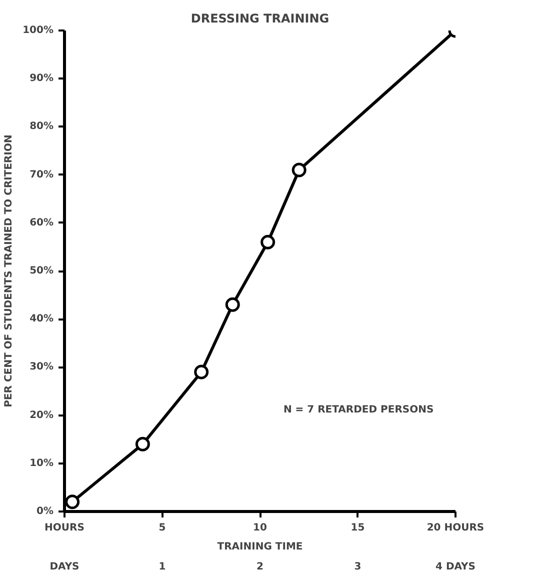  Describe the element at coordinates (42, 126) in the screenshot. I see `y-tick-label: 80%` at that location.